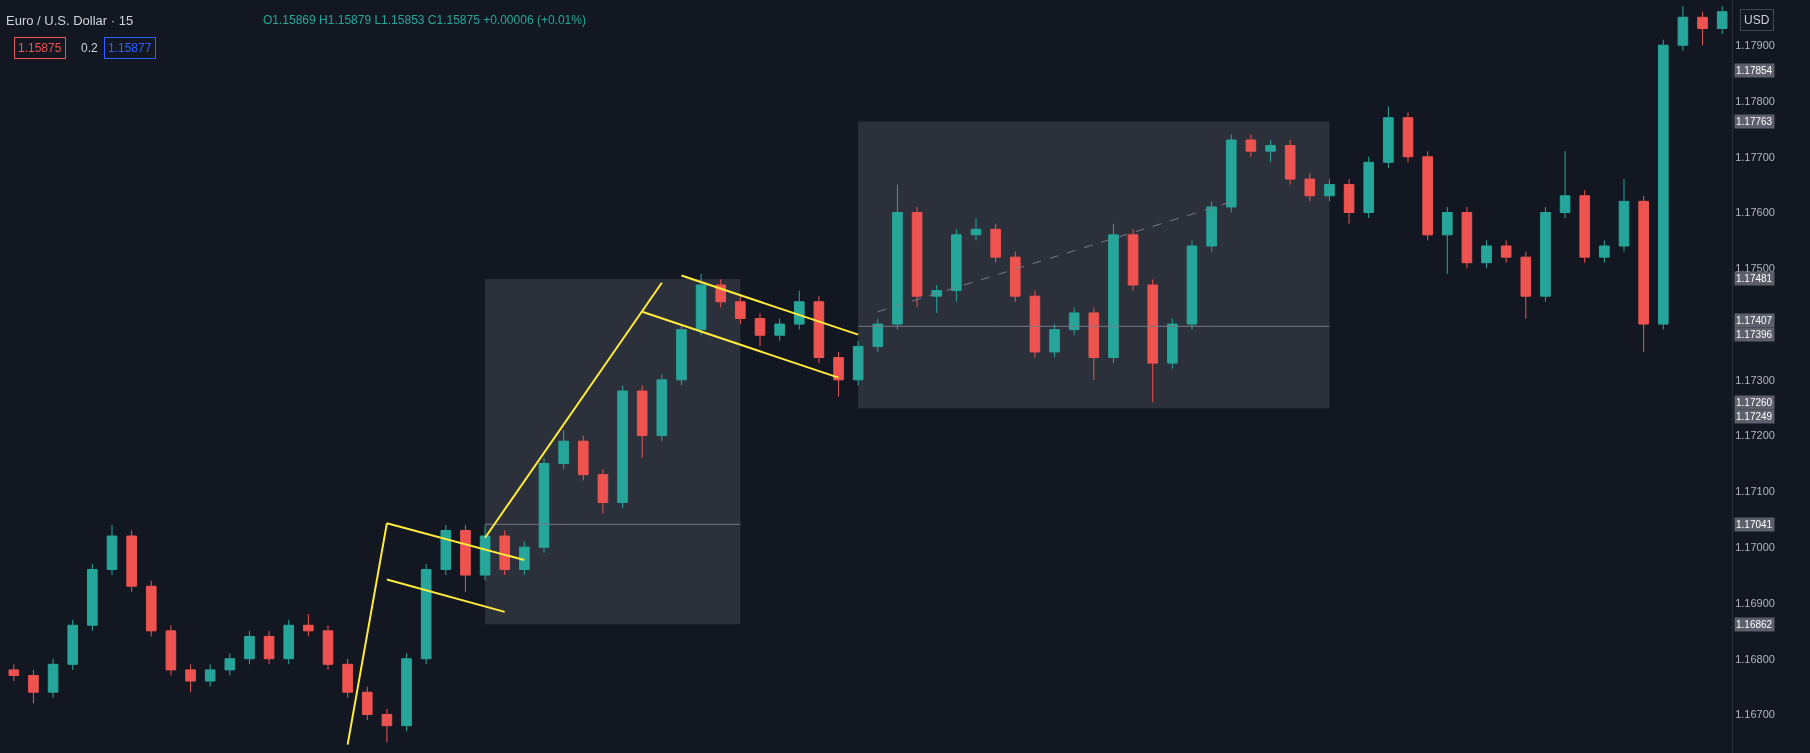 The width and height of the screenshot is (1810, 753). I want to click on annotation: 1.17260, so click(1754, 402).